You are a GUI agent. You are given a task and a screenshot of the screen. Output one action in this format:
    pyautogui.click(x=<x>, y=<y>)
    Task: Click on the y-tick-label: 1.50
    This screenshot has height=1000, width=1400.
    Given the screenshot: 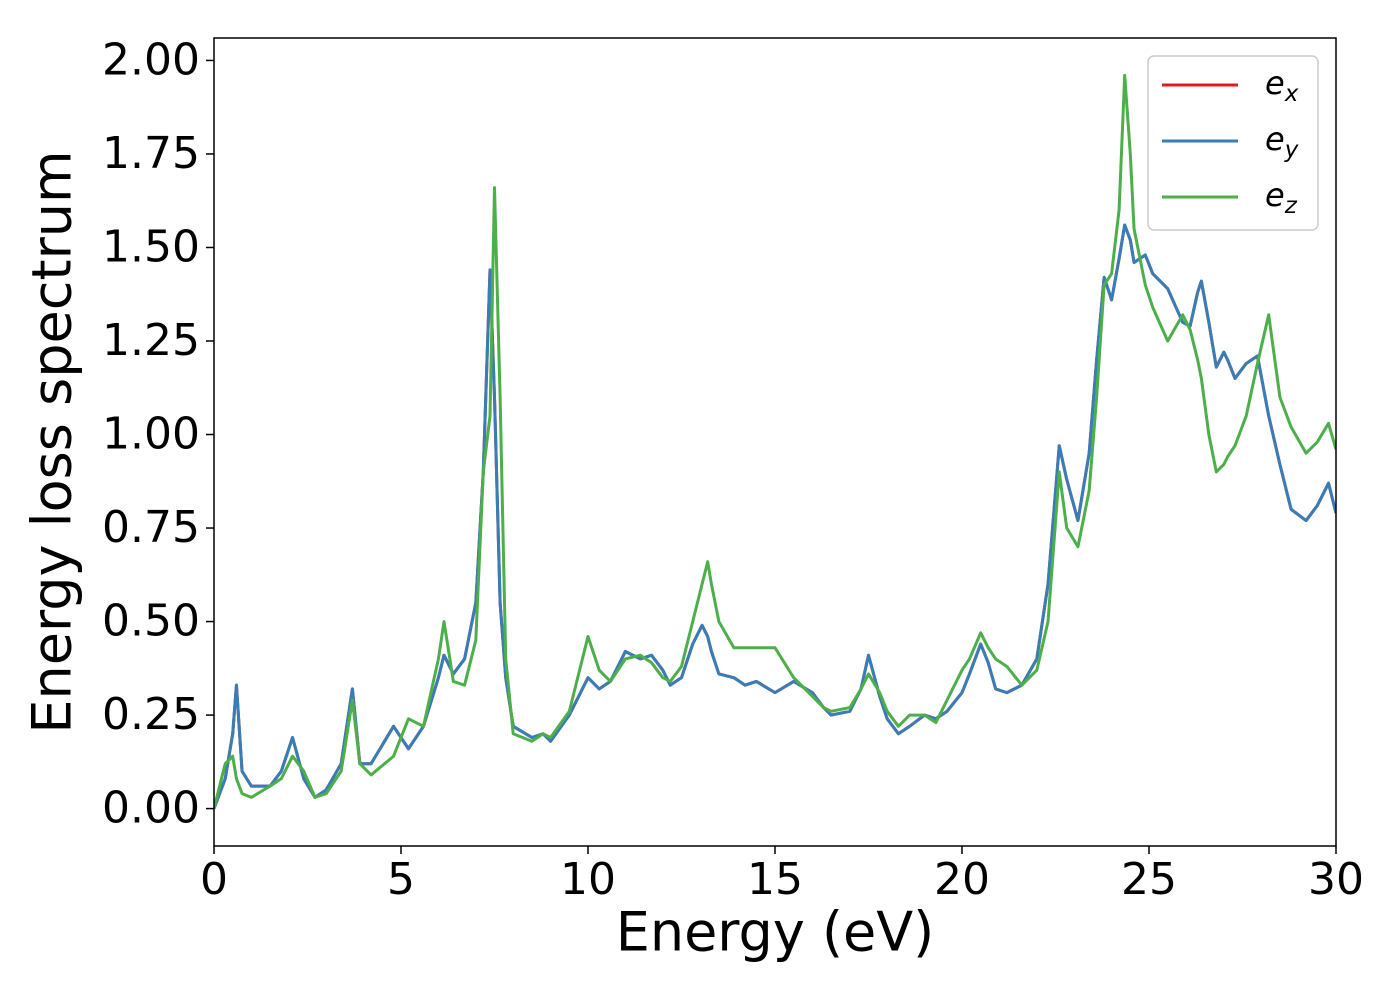 What is the action you would take?
    pyautogui.click(x=151, y=246)
    